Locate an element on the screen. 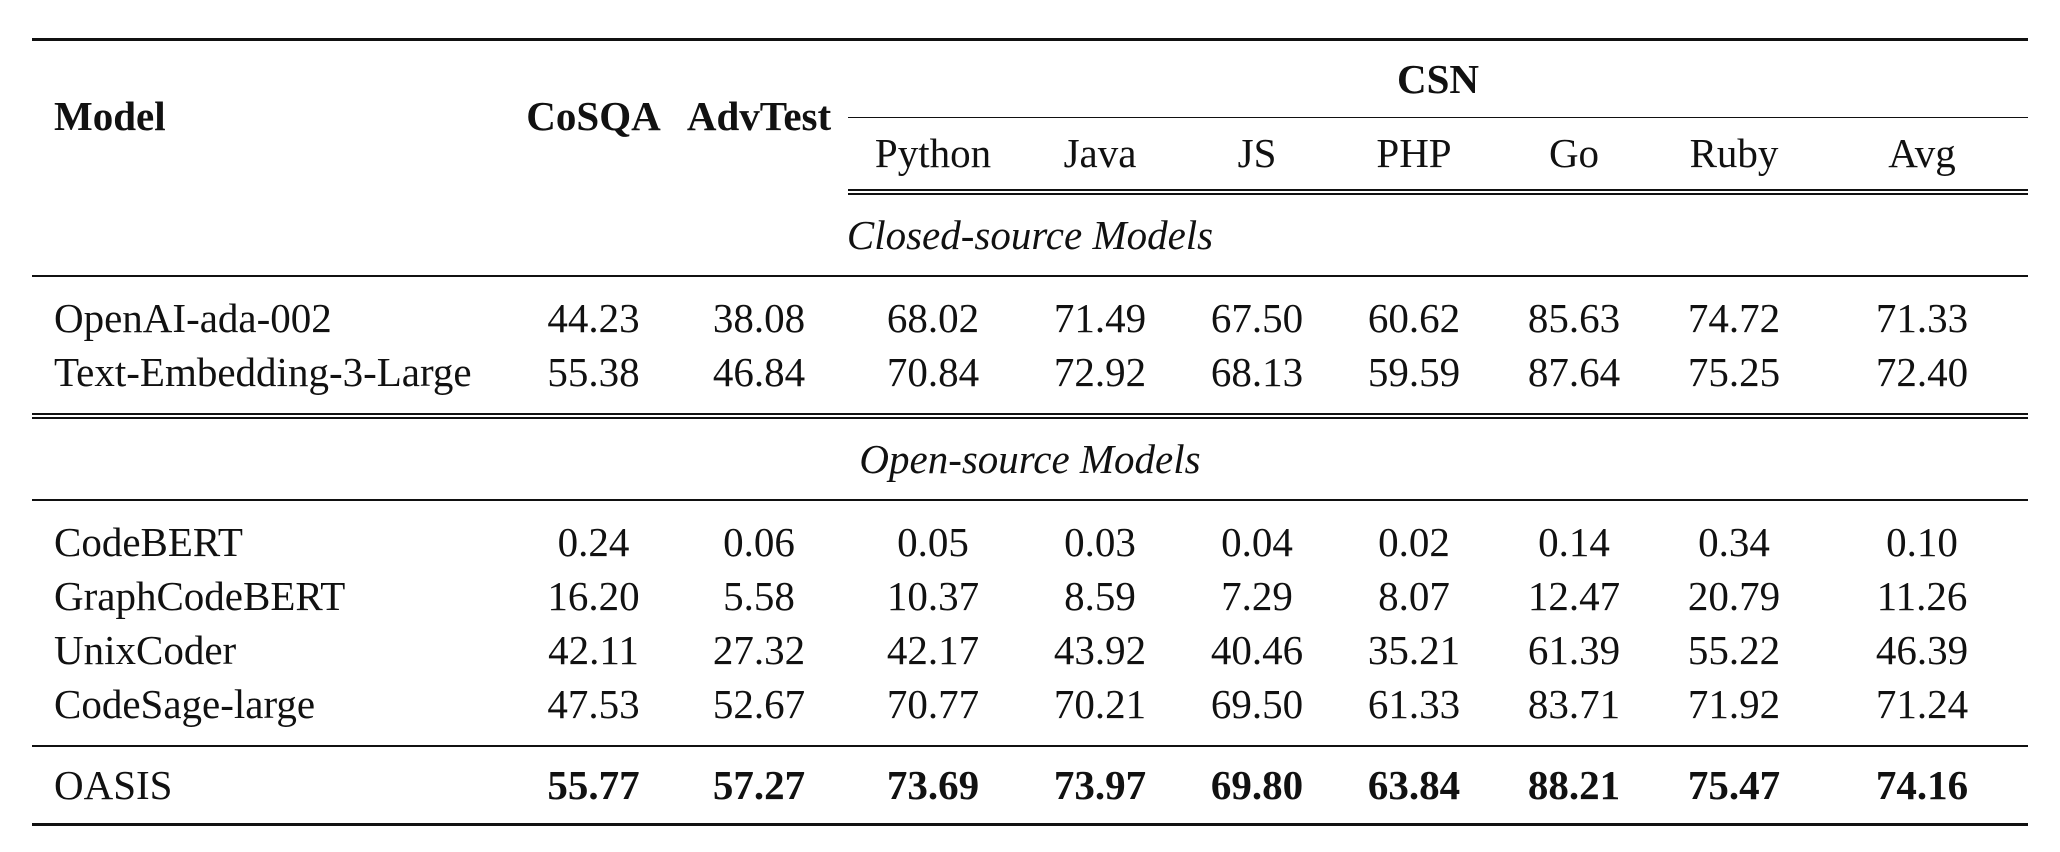  cell-value: 0.14 is located at coordinates (1574, 541).